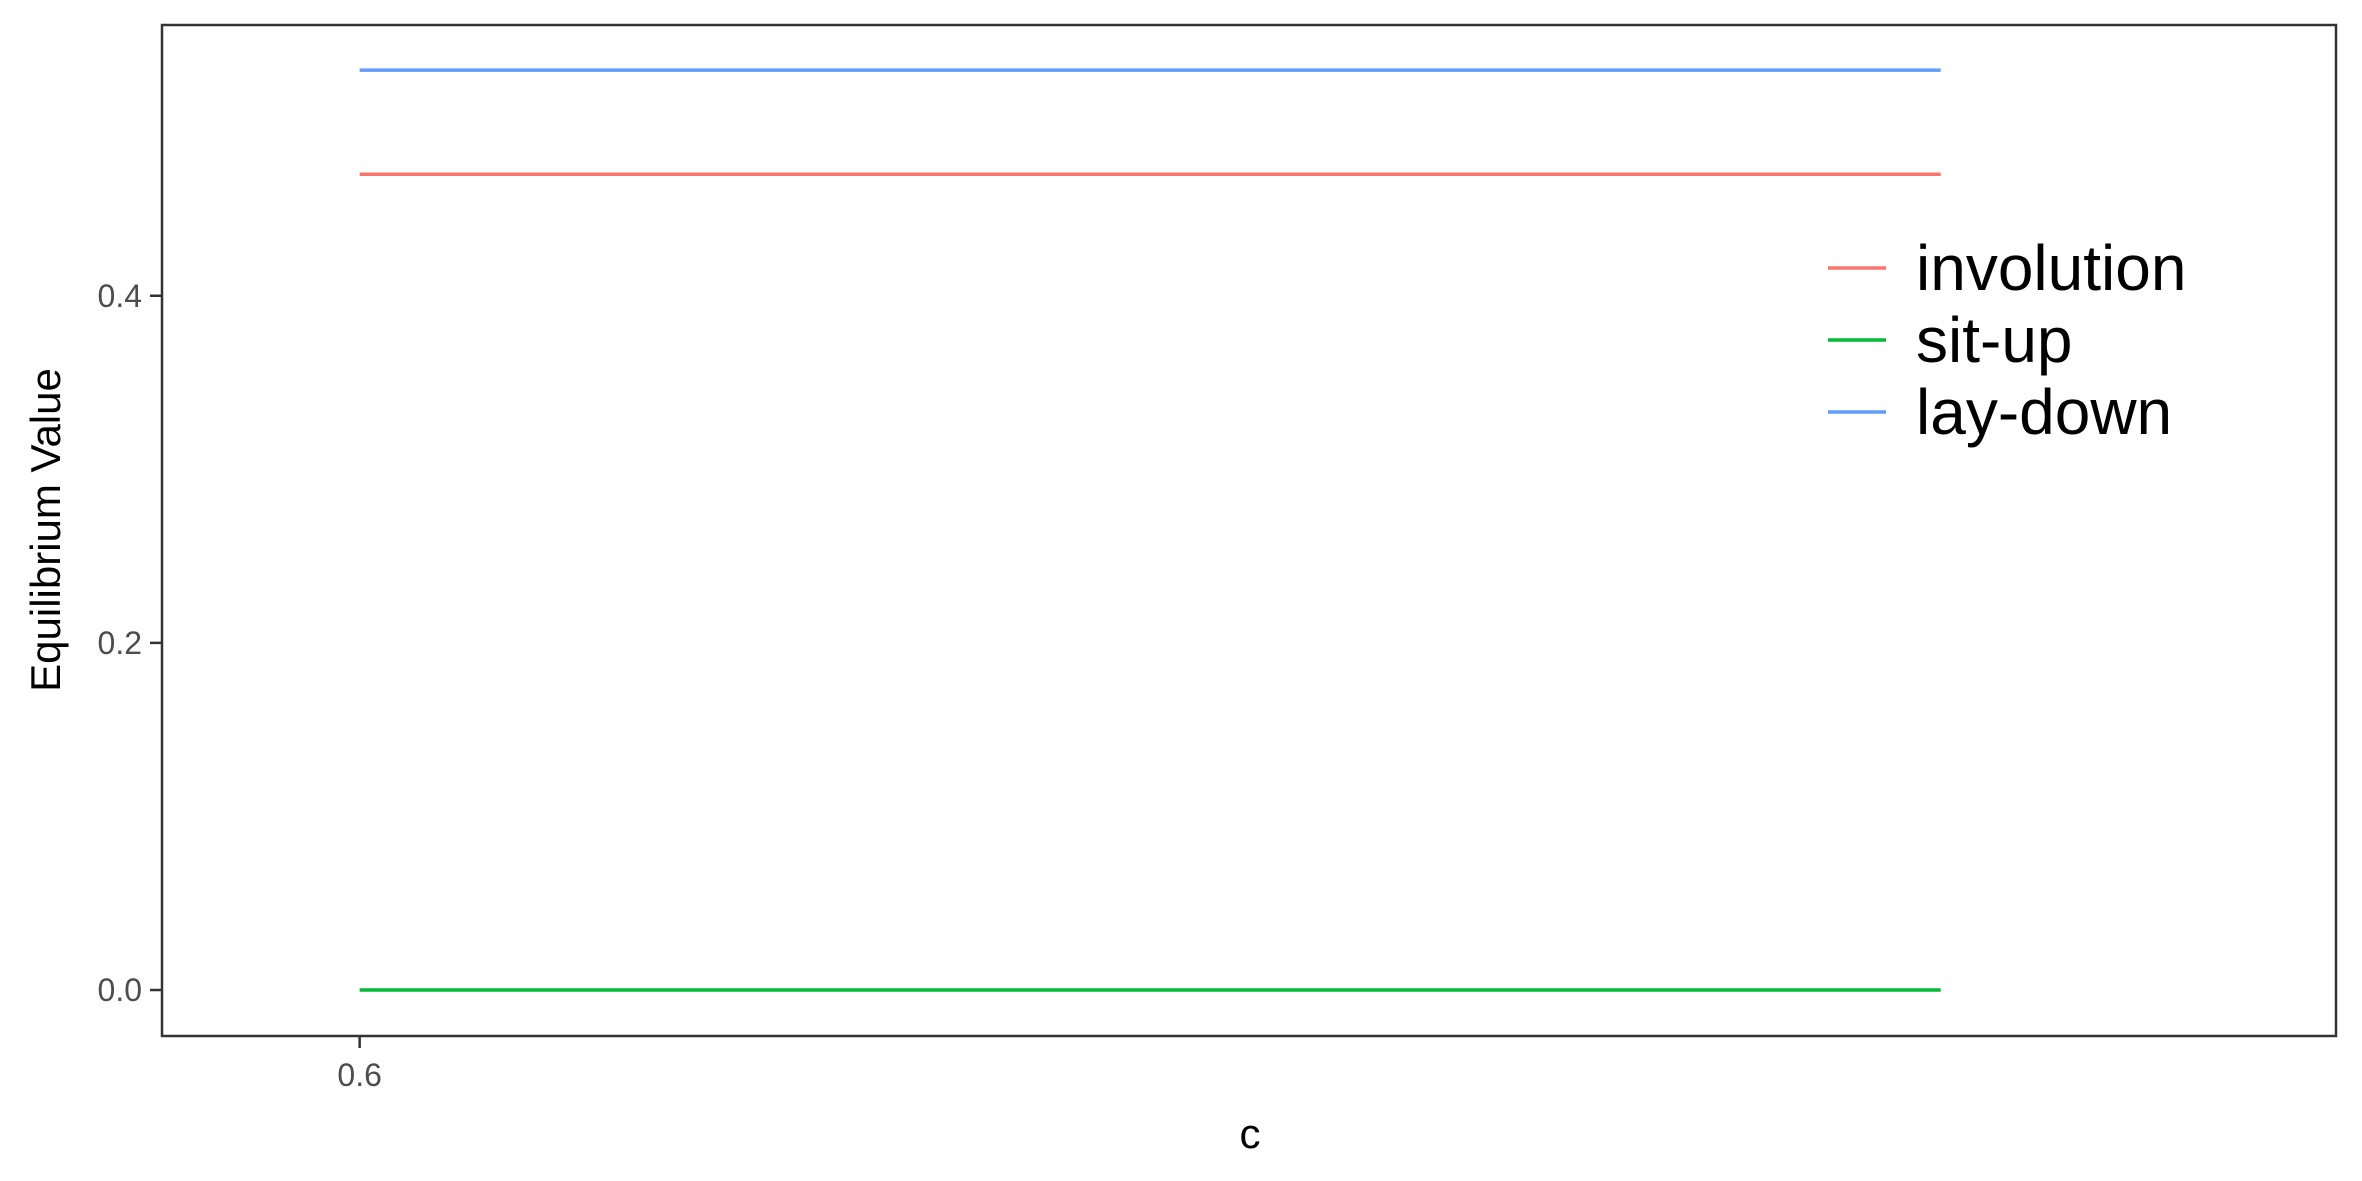 The width and height of the screenshot is (2362, 1181). What do you see at coordinates (359, 1075) in the screenshot?
I see `x-tick-label: 0.6` at bounding box center [359, 1075].